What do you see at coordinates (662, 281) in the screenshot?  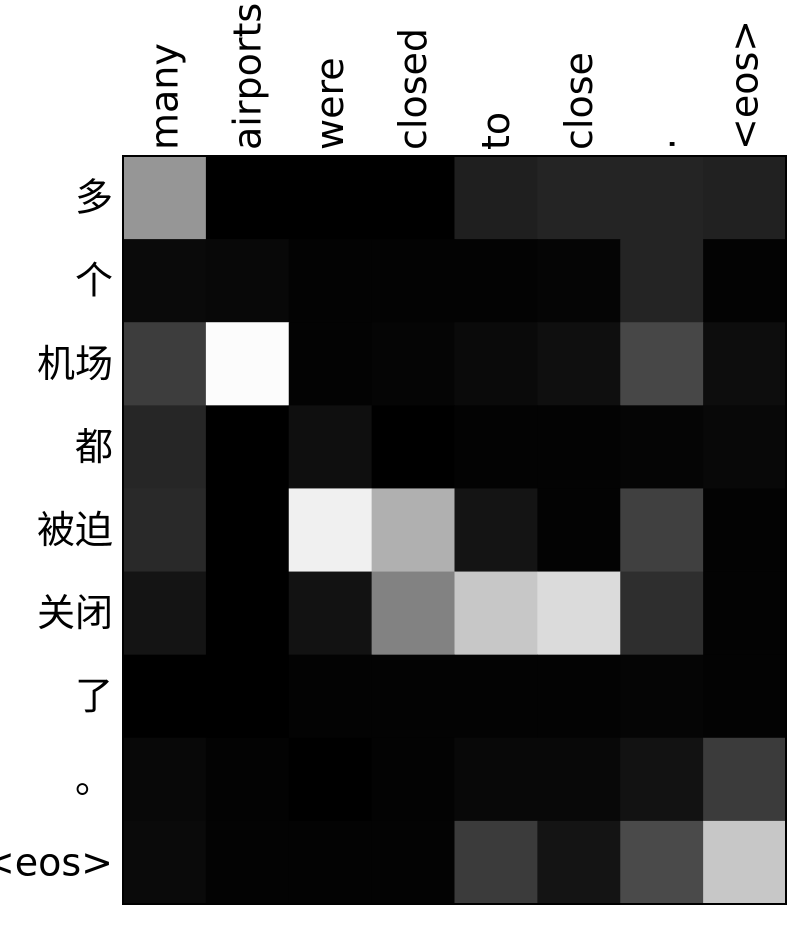 I see `heatmap-cell-r1-c6` at bounding box center [662, 281].